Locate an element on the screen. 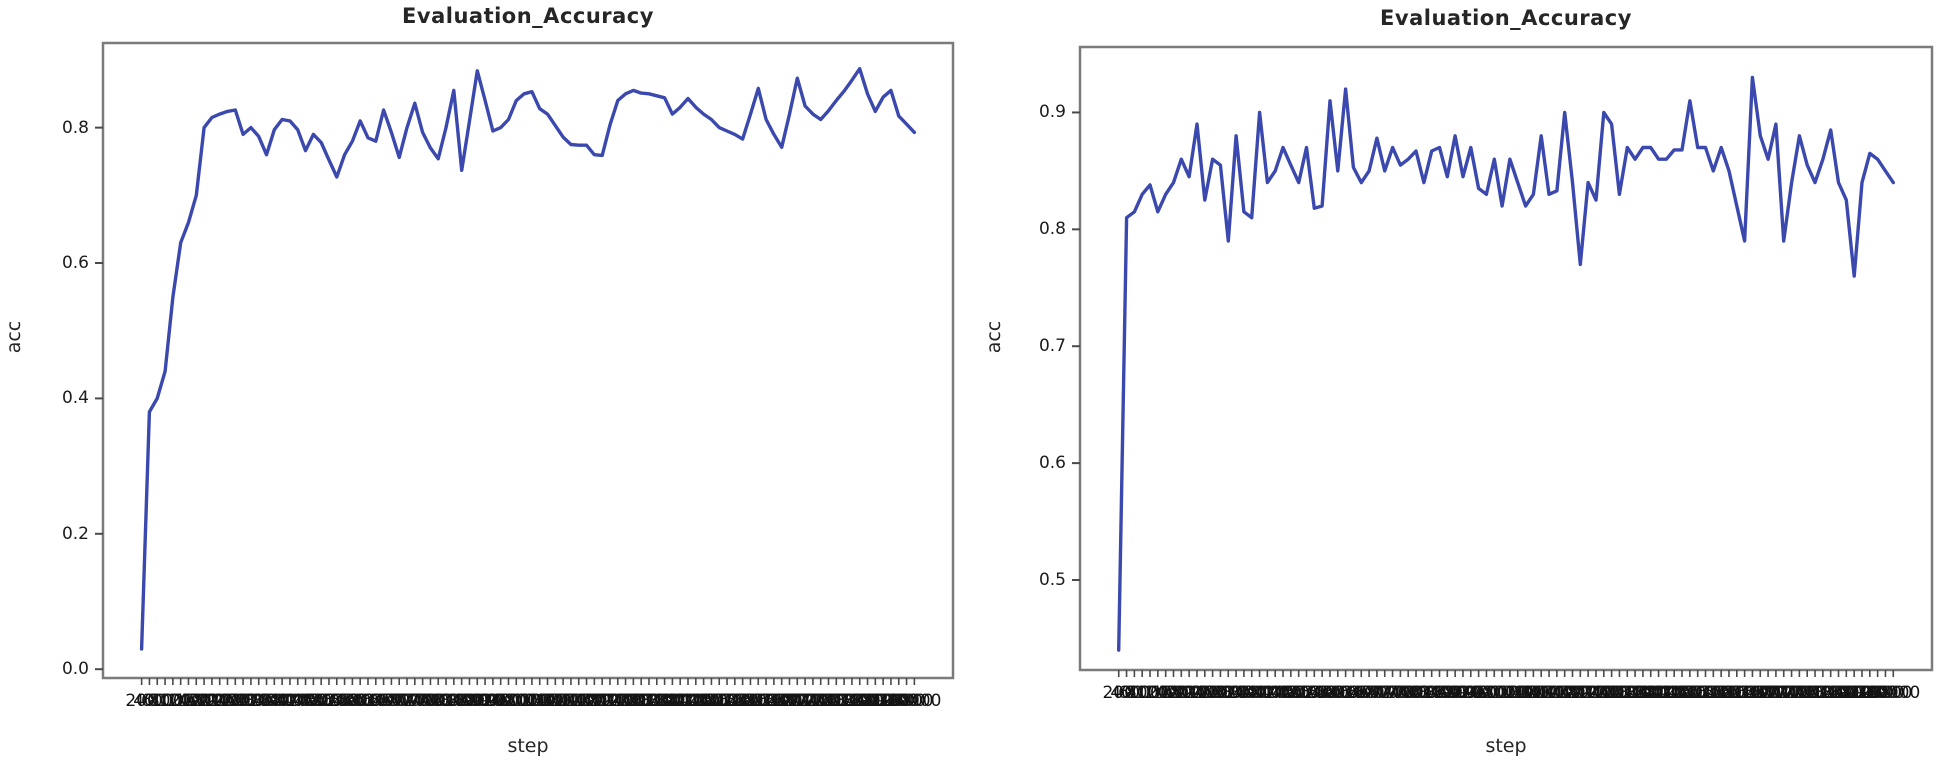 The image size is (1943, 773). x-tick-label: 600 is located at coordinates (157, 701).